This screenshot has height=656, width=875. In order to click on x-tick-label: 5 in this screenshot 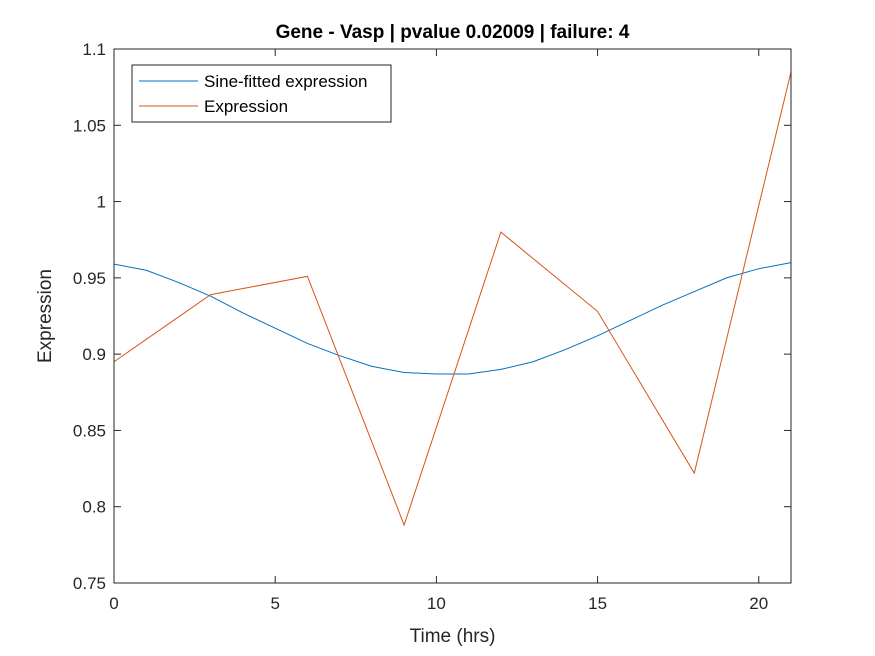, I will do `click(274, 603)`.